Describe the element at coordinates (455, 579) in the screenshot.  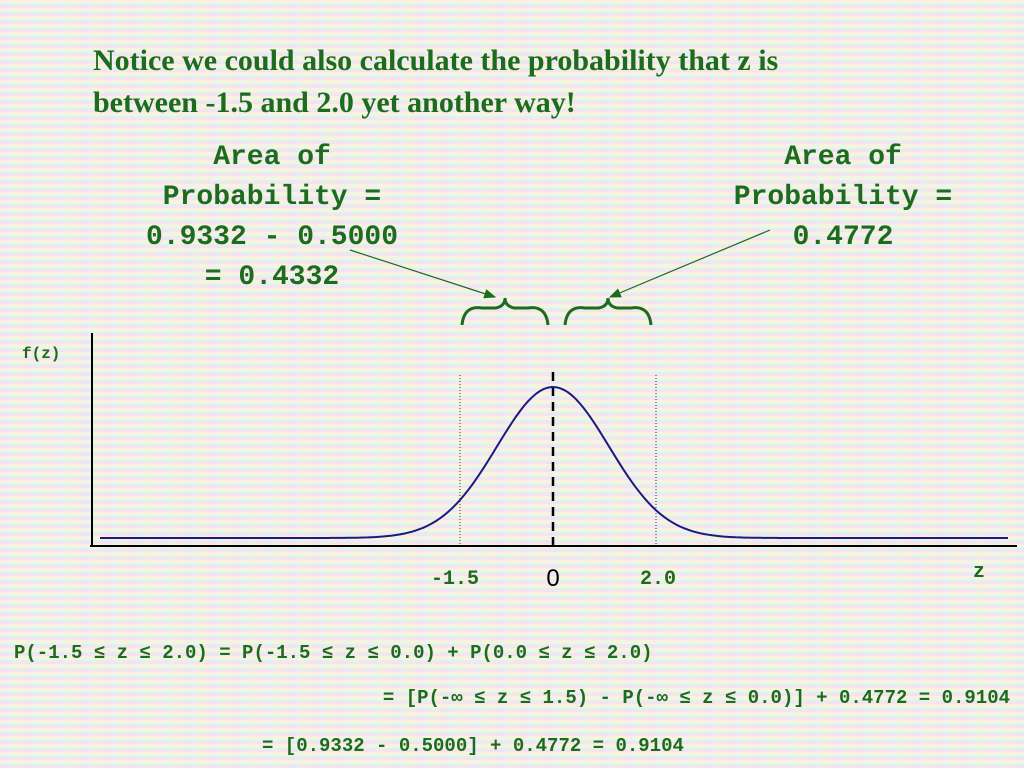
I see `tick-label: -1.5` at that location.